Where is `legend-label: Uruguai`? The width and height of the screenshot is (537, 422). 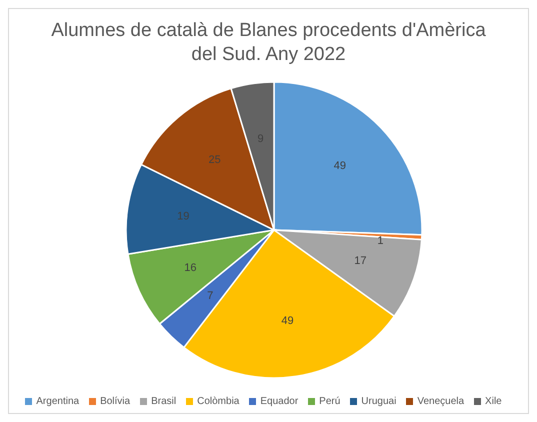 legend-label: Uruguai is located at coordinates (378, 401).